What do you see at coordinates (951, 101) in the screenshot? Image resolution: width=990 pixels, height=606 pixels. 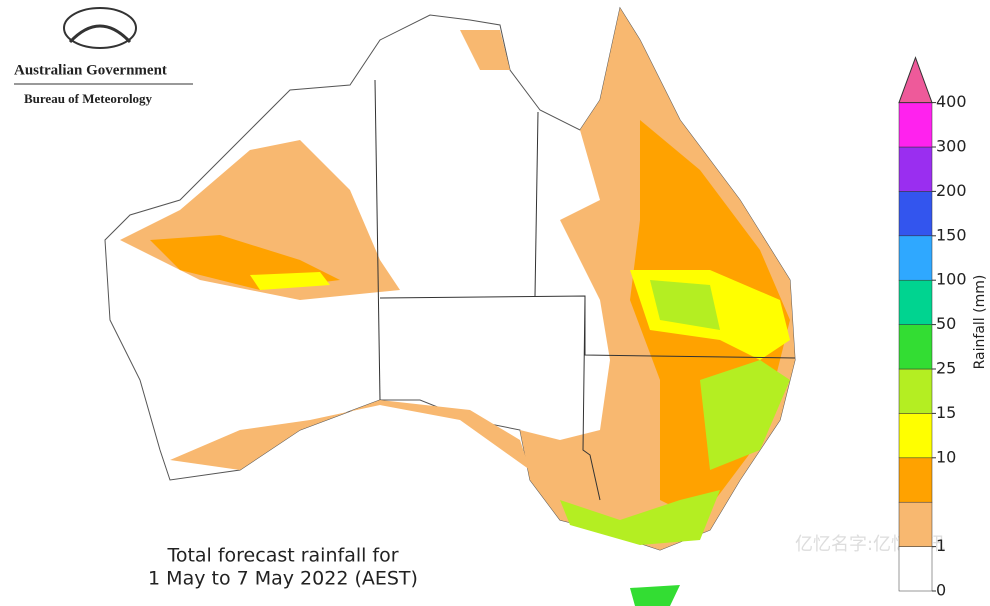 I see `colorbar-tick-label: 400` at bounding box center [951, 101].